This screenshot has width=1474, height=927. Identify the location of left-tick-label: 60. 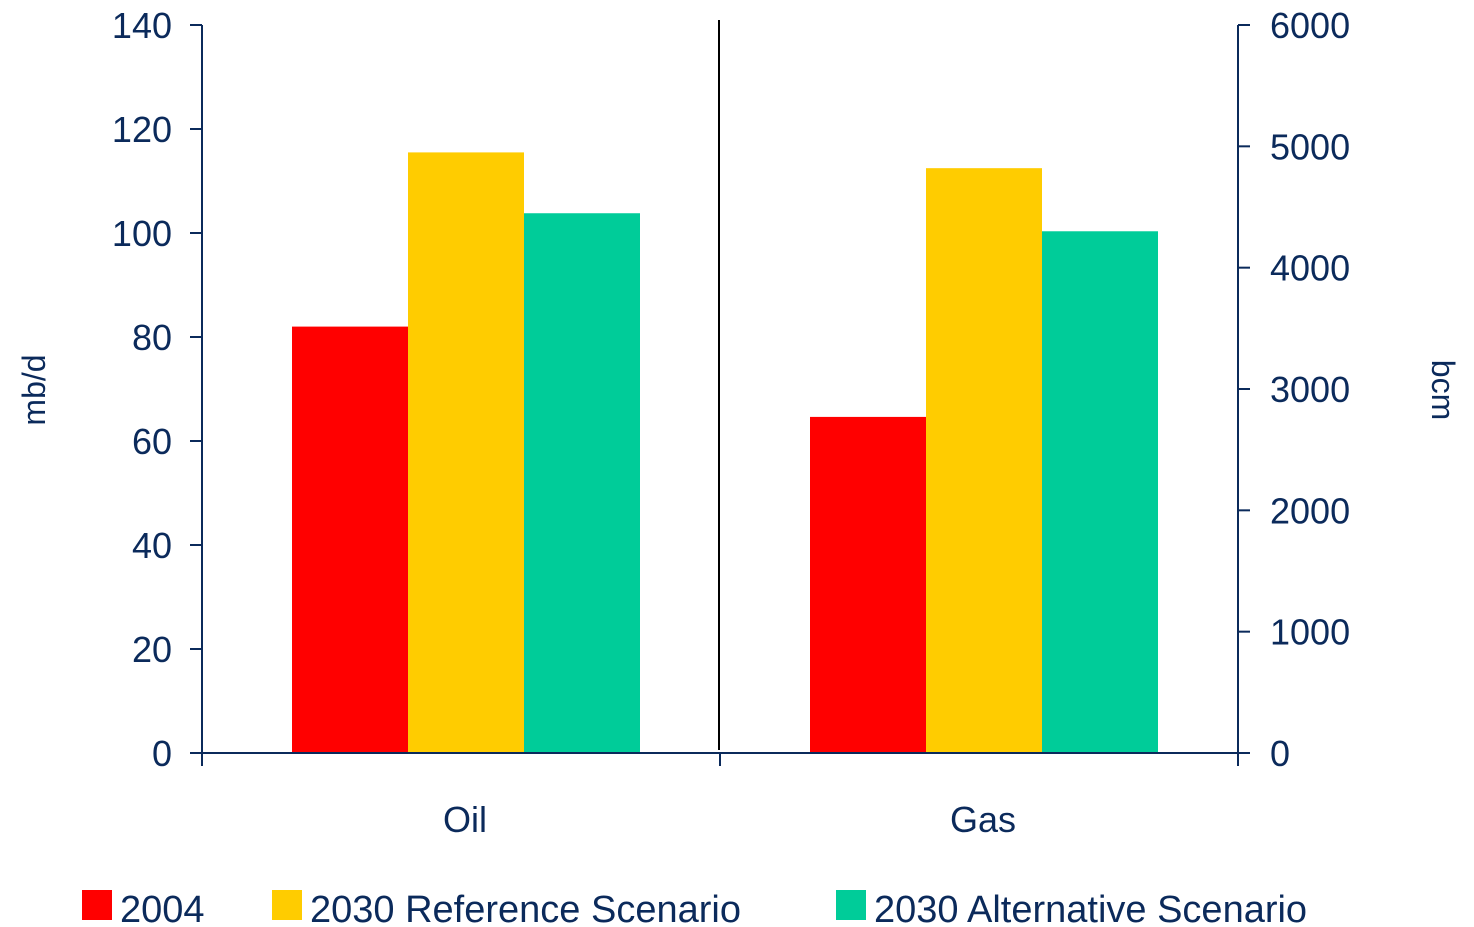
(152, 441).